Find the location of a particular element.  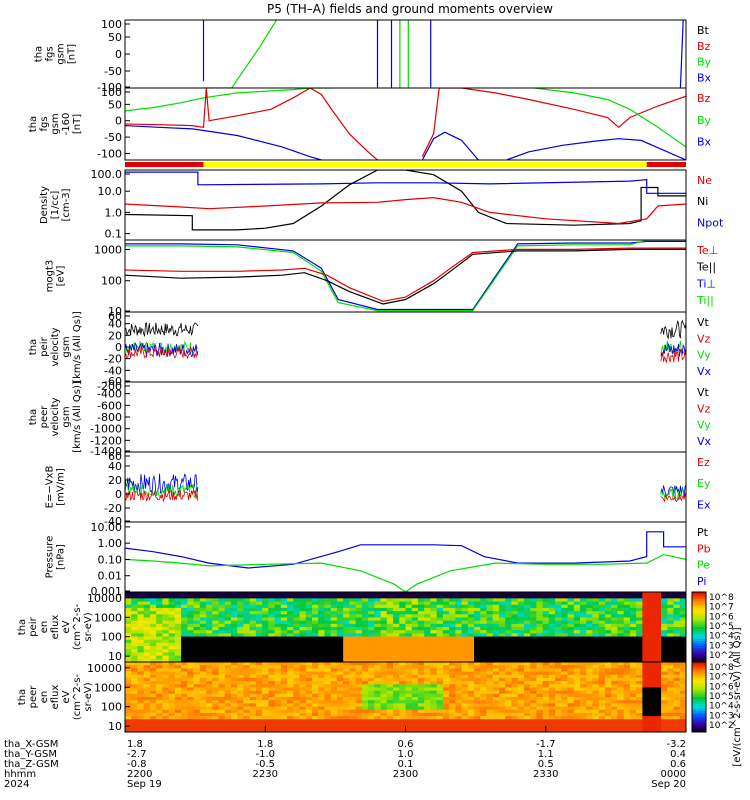

legend-entry: Ti|| is located at coordinates (705, 300).